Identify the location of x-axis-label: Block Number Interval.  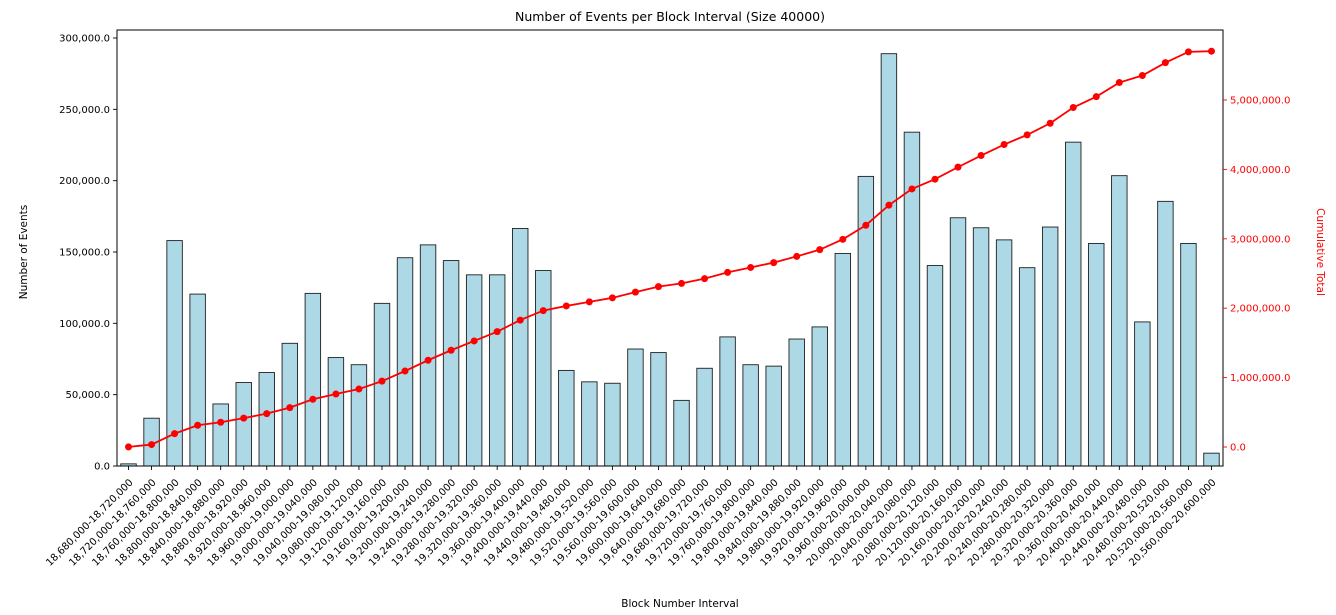
(679, 604).